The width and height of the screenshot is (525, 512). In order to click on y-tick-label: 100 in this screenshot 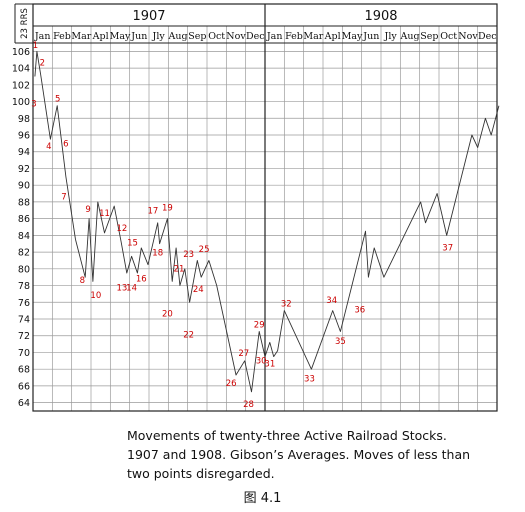, I will do `click(21, 102)`.